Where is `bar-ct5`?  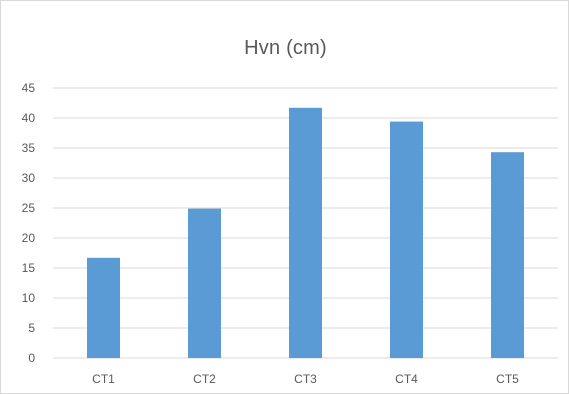
bar-ct5 is located at coordinates (507, 255).